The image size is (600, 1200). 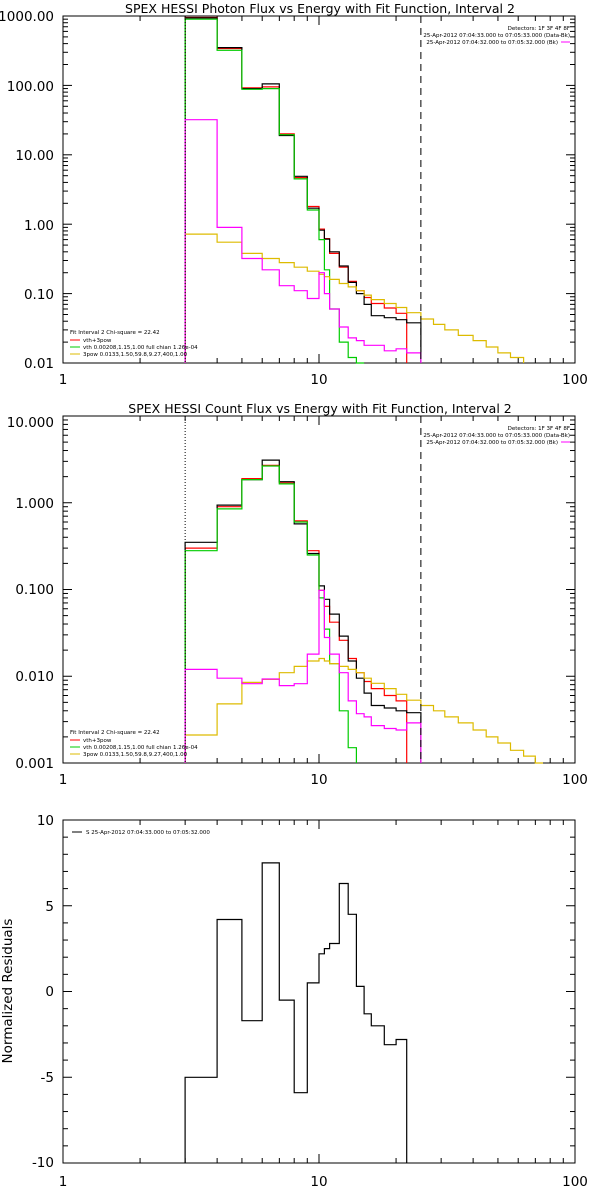 What do you see at coordinates (30, 423) in the screenshot?
I see `y-tick-label: 10.000` at bounding box center [30, 423].